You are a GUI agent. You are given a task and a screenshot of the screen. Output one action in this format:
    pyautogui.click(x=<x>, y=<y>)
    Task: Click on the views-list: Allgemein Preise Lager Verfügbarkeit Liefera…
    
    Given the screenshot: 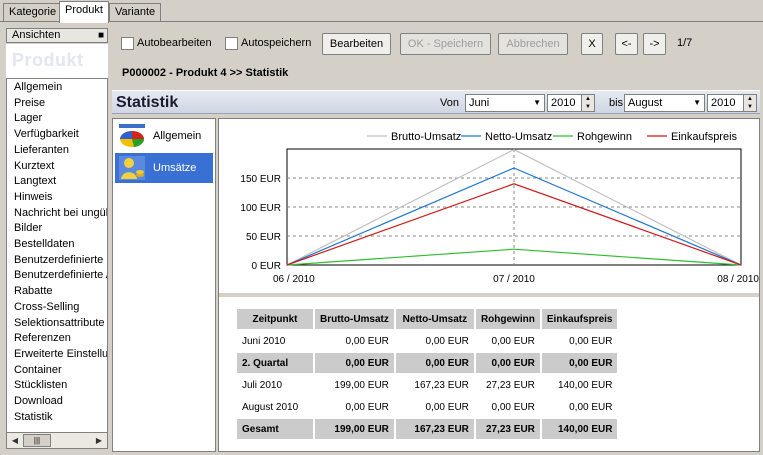 What is the action you would take?
    pyautogui.click(x=57, y=258)
    